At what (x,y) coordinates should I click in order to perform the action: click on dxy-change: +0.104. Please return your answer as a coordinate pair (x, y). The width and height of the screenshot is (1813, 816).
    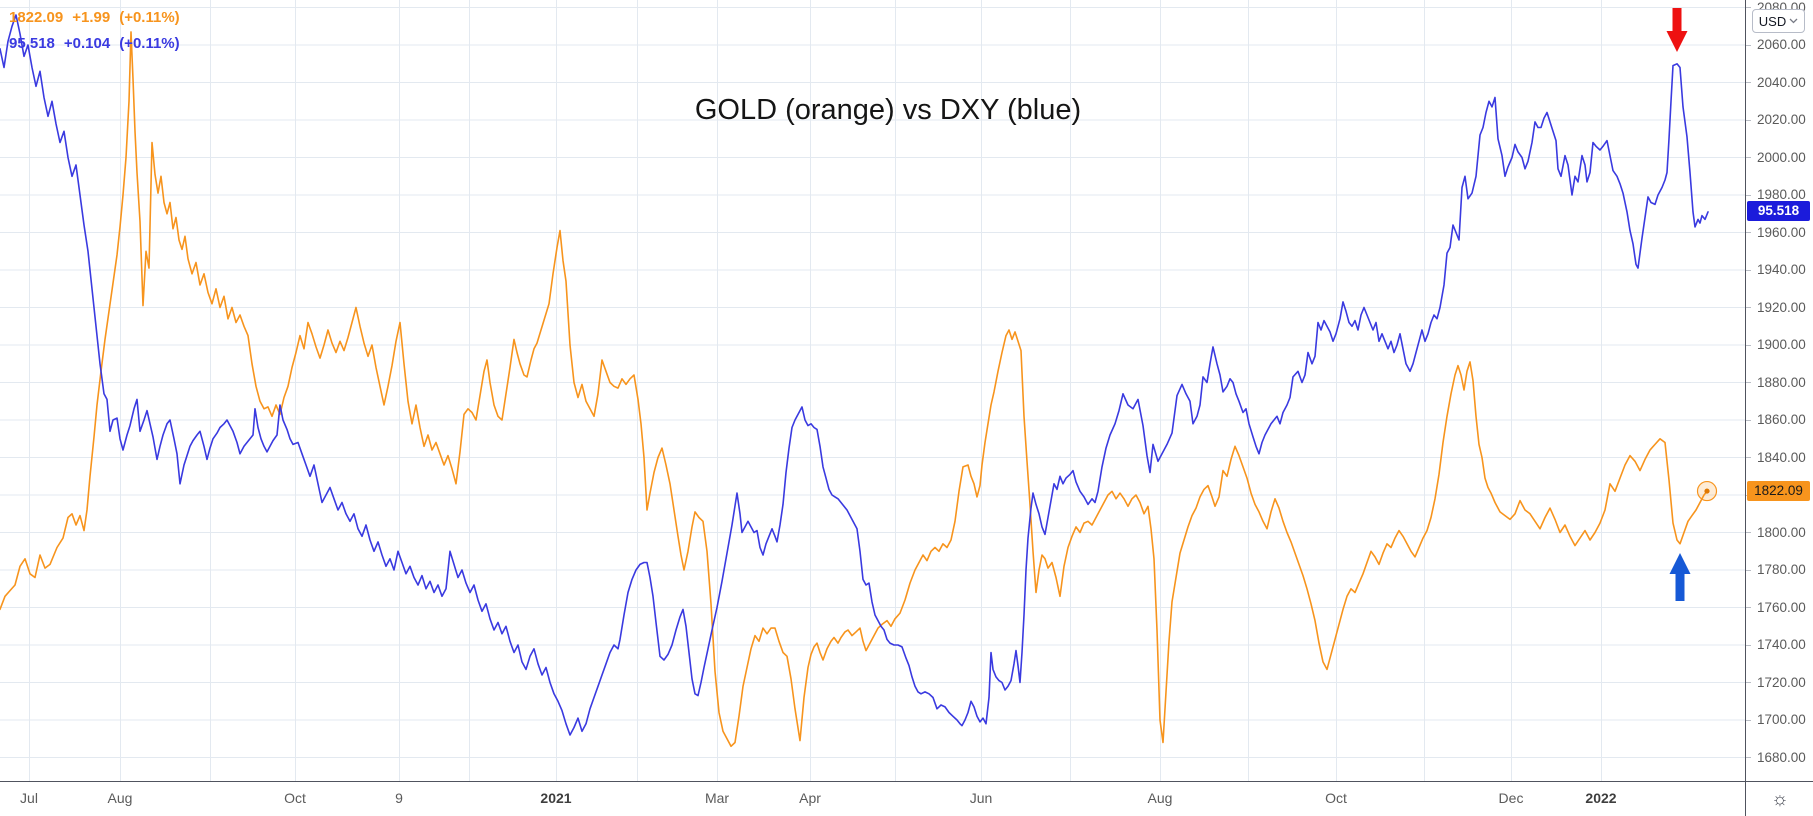
    Looking at the image, I should click on (87, 43).